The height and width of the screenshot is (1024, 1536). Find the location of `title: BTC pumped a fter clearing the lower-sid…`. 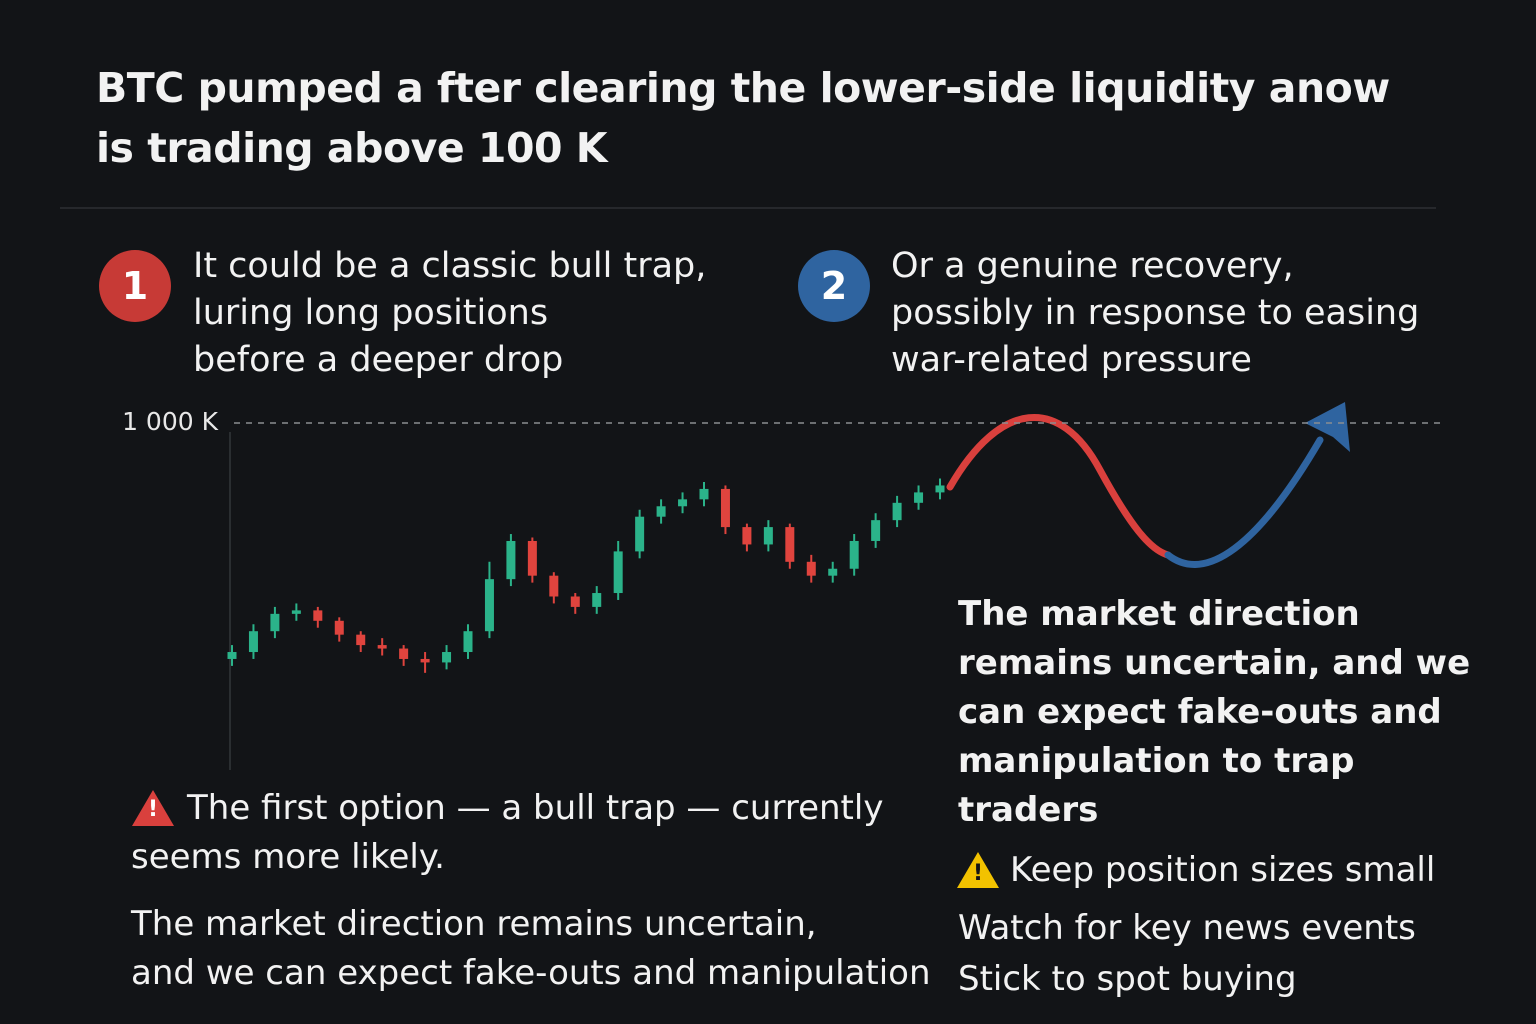

title: BTC pumped a fter clearing the lower-sid… is located at coordinates (743, 88).